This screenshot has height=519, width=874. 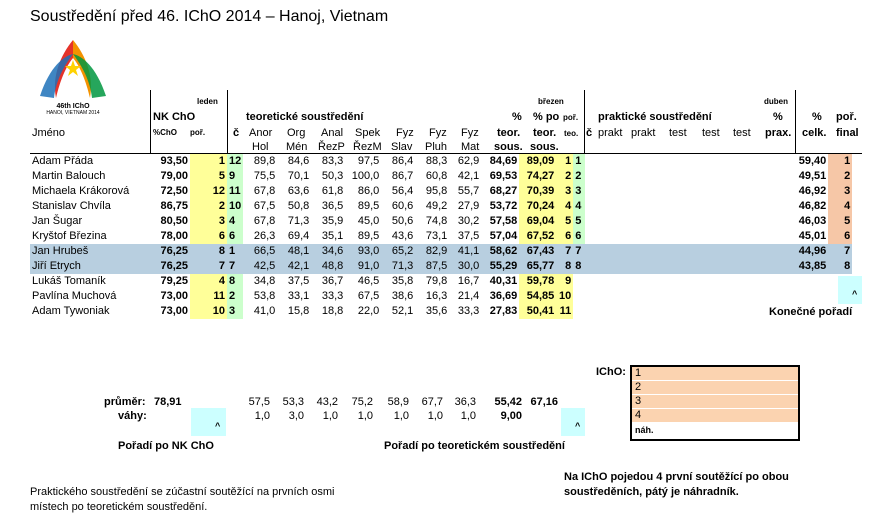 What do you see at coordinates (715, 373) in the screenshot?
I see `icho-item-1: 1` at bounding box center [715, 373].